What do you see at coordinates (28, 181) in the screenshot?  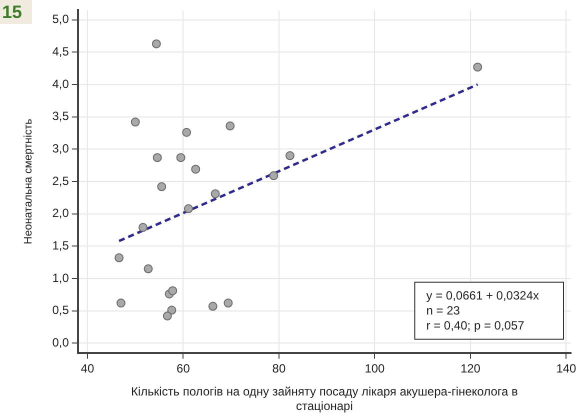 I see `y-axis-title: Неонатальна смертність` at bounding box center [28, 181].